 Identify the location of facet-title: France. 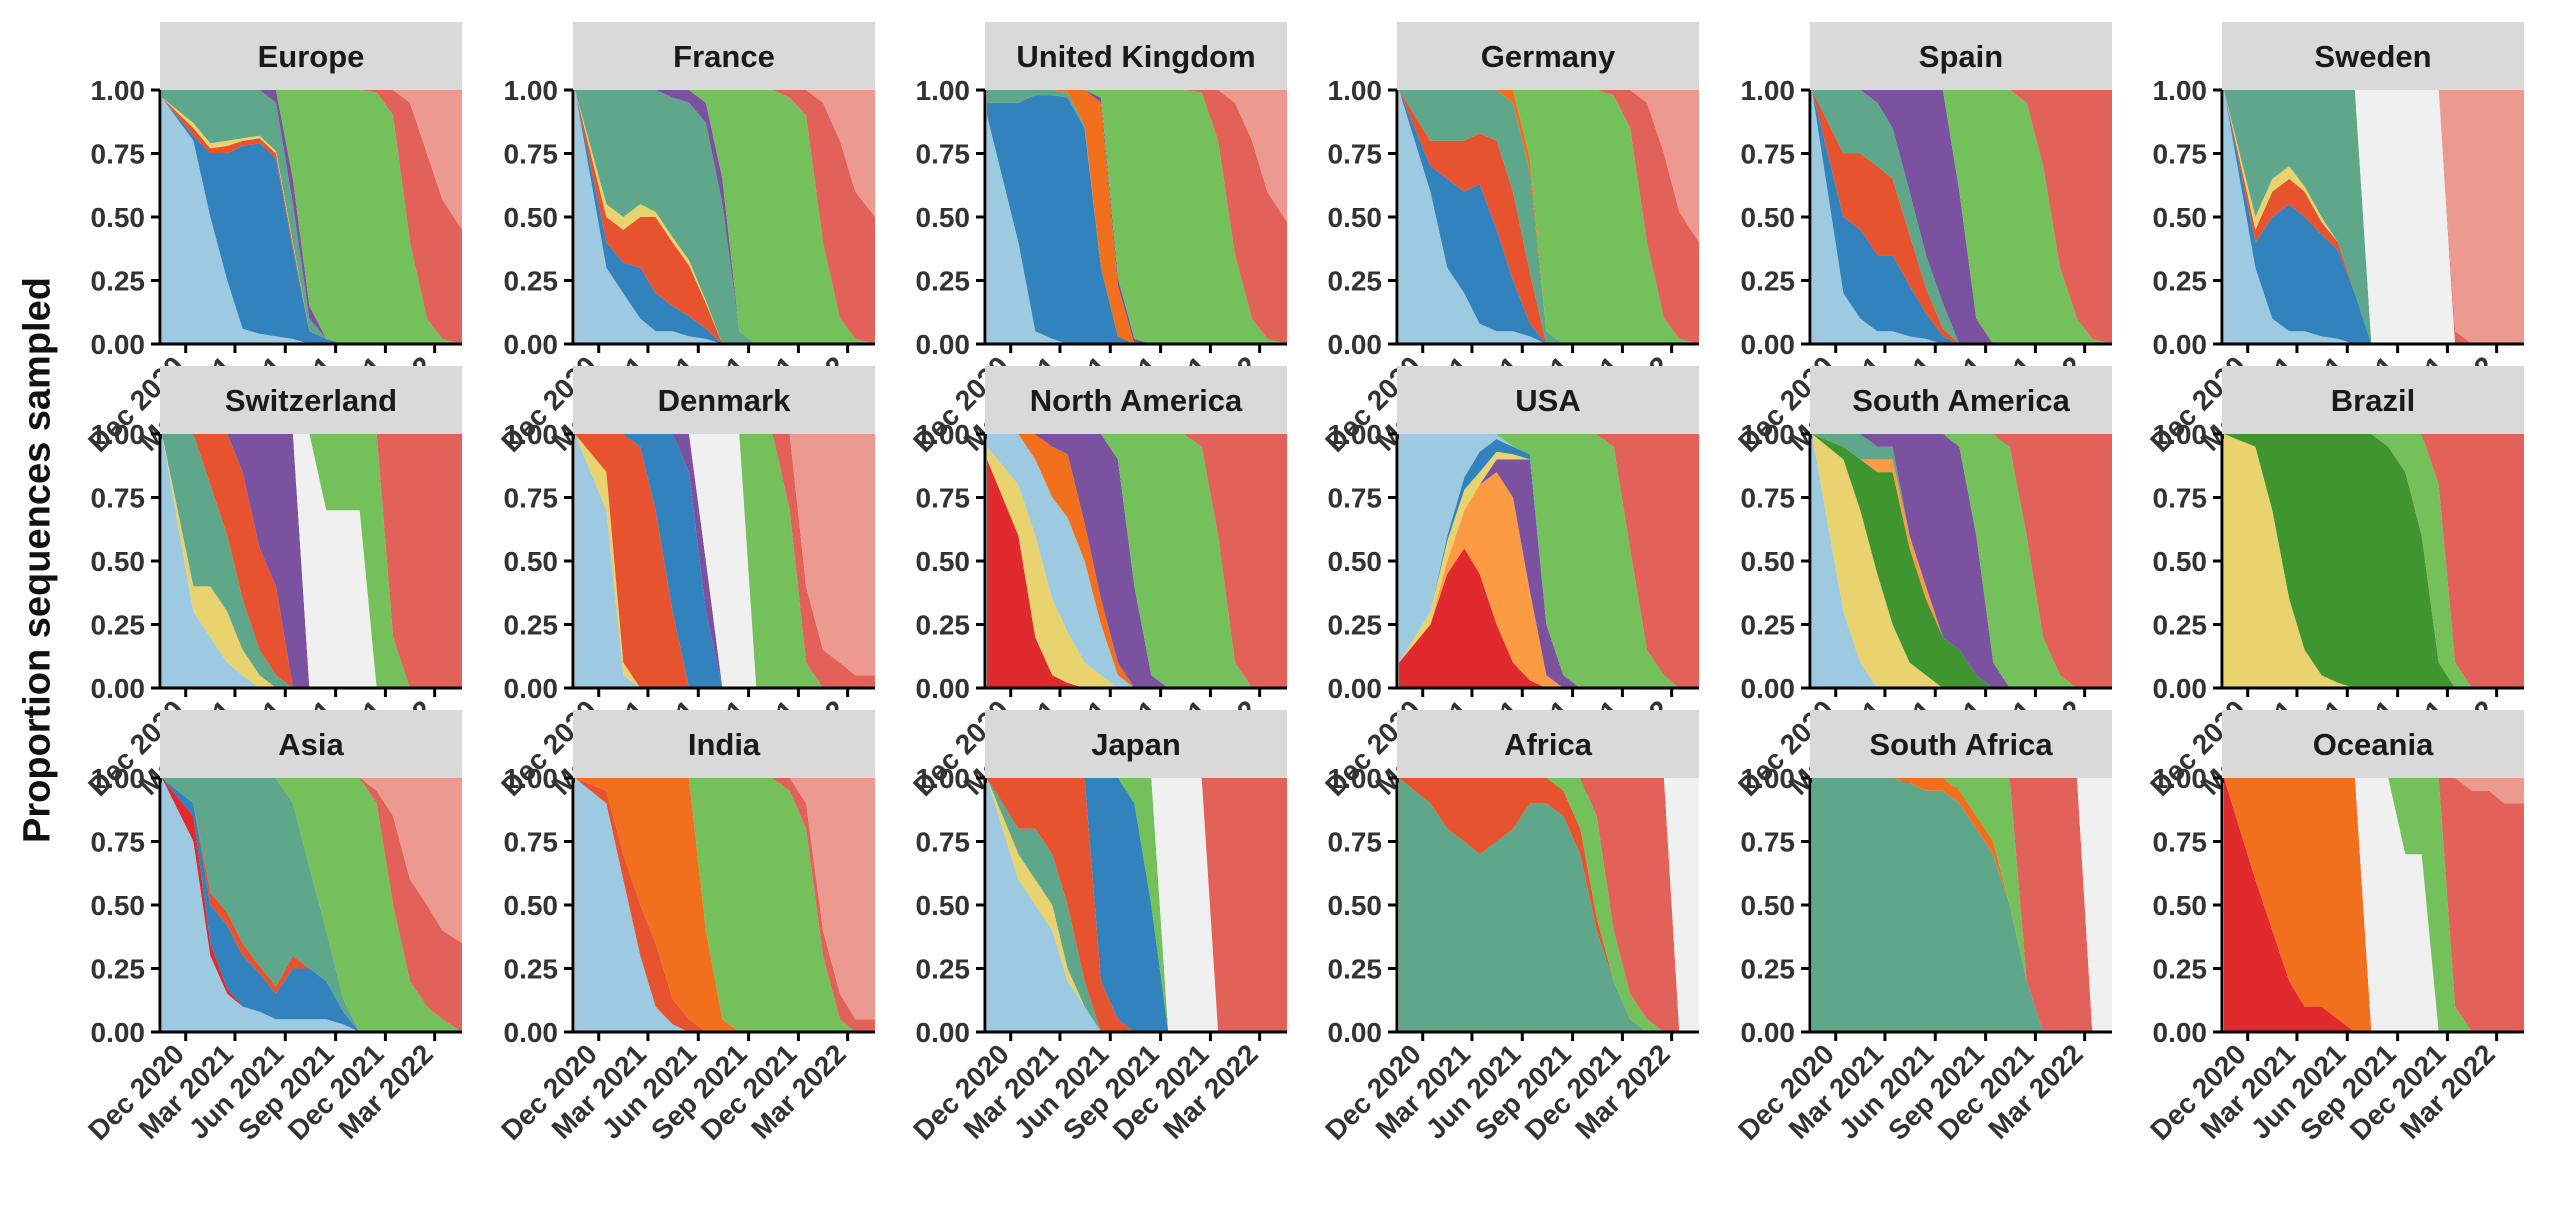
(724, 56).